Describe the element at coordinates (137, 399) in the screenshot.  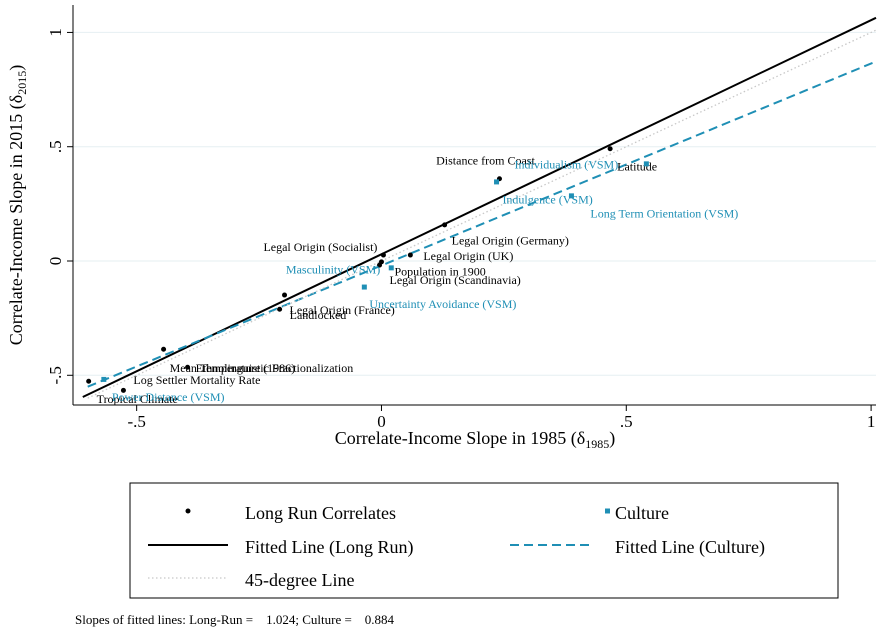
I see `point-label: Tropical Climate` at that location.